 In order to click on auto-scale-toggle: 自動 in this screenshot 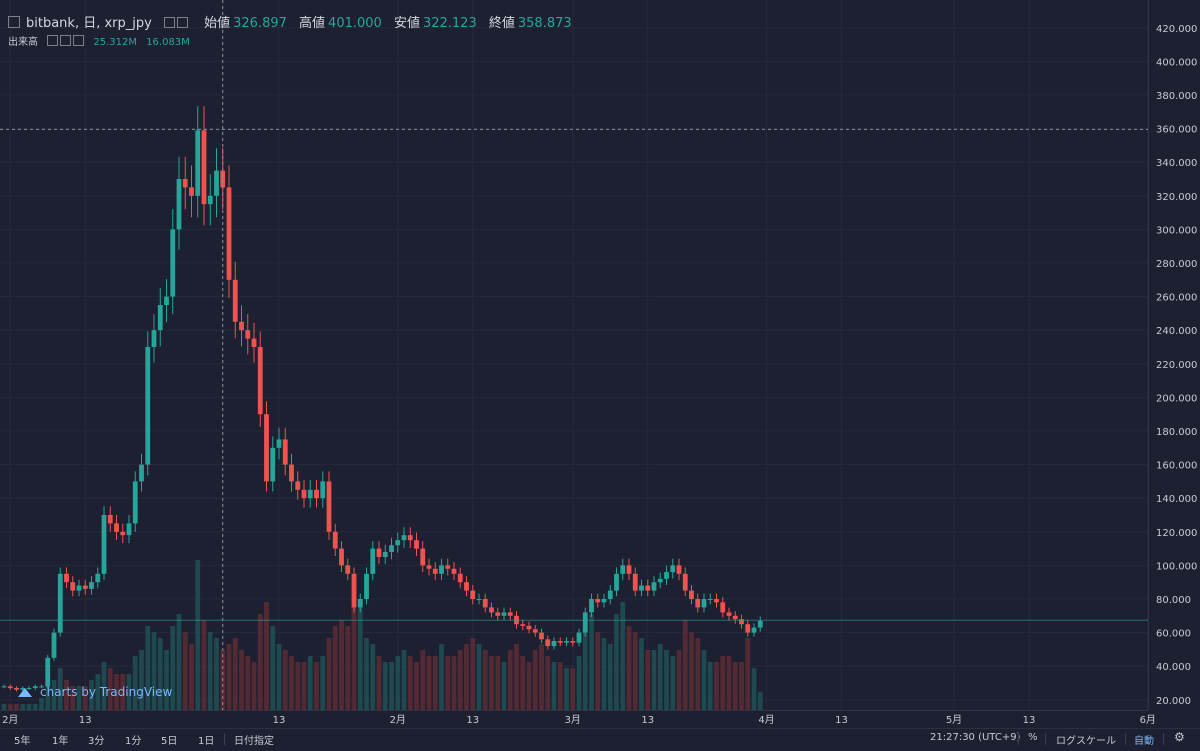, I will do `click(1144, 741)`.